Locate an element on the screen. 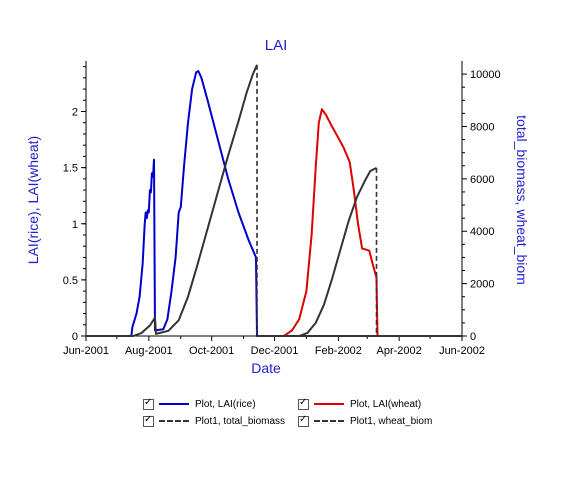 This screenshot has height=477, width=562. right-y-tick-label: 10000 is located at coordinates (485, 75).